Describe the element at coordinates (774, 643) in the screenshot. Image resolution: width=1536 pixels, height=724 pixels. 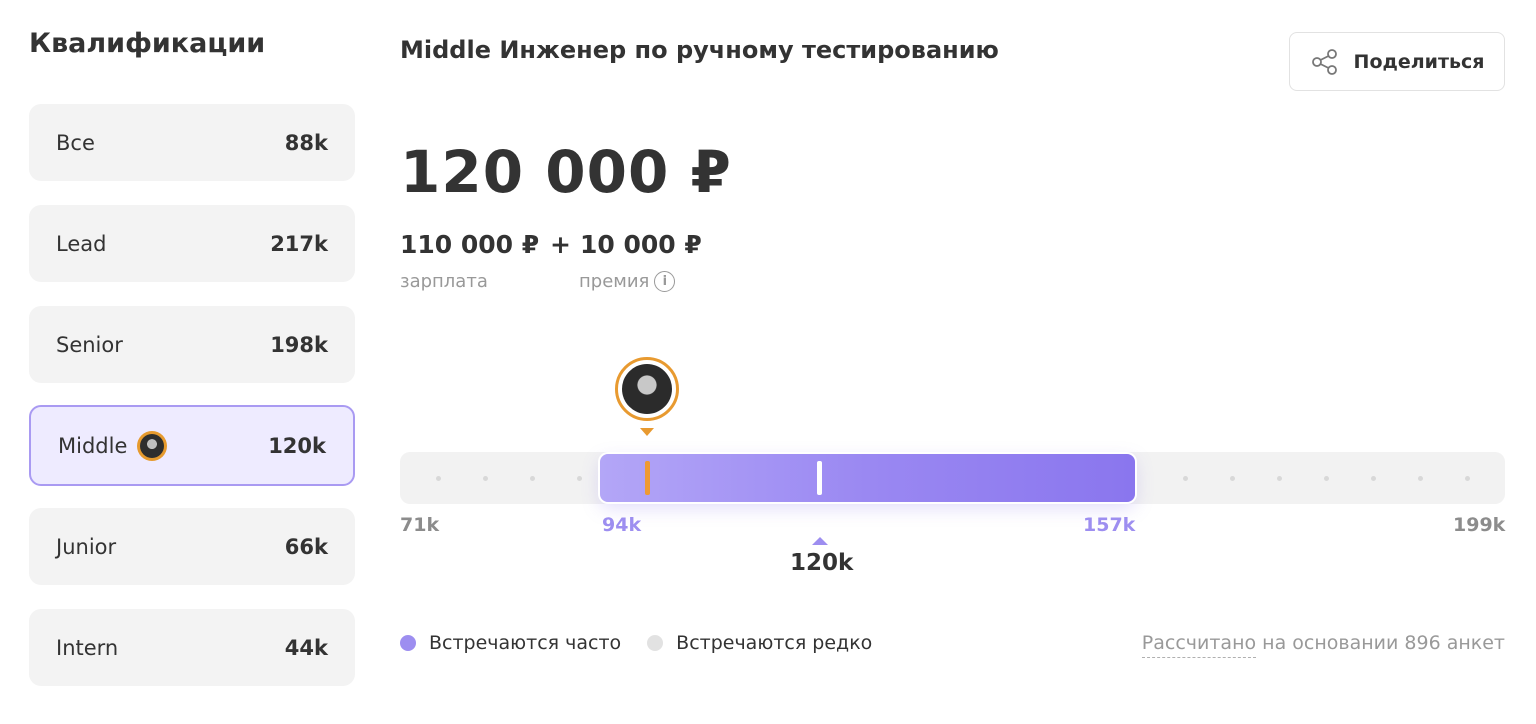
I see `legend-rare-label: Встречаются редко` at that location.